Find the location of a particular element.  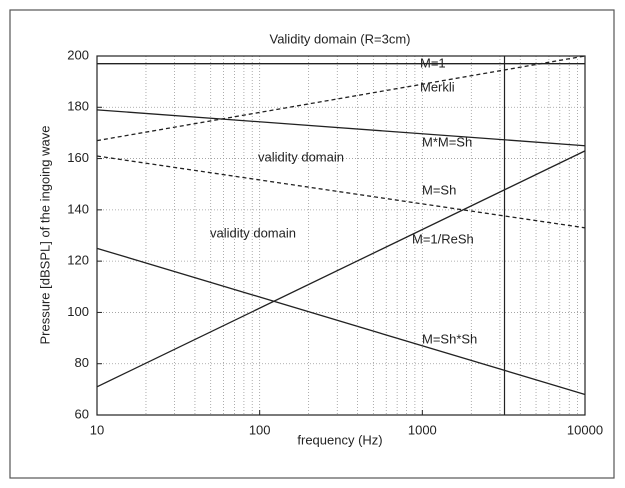

annotation: M=Sh is located at coordinates (439, 189).